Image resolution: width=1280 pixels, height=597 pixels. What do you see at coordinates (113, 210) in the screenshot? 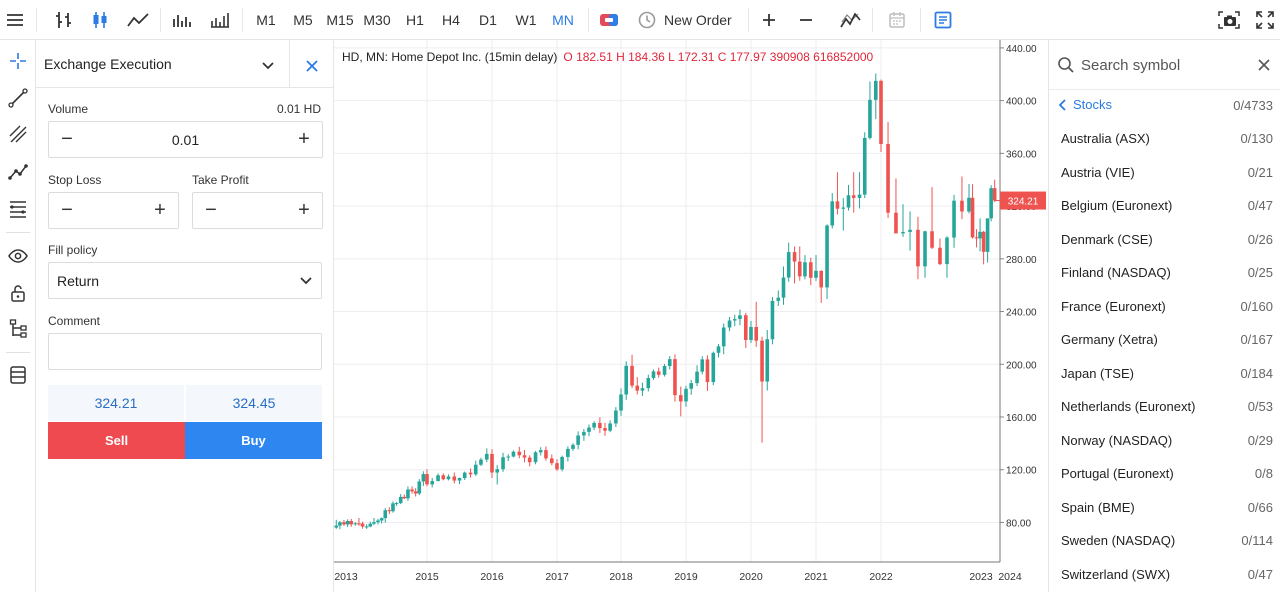
I see `stop-loss-input` at bounding box center [113, 210].